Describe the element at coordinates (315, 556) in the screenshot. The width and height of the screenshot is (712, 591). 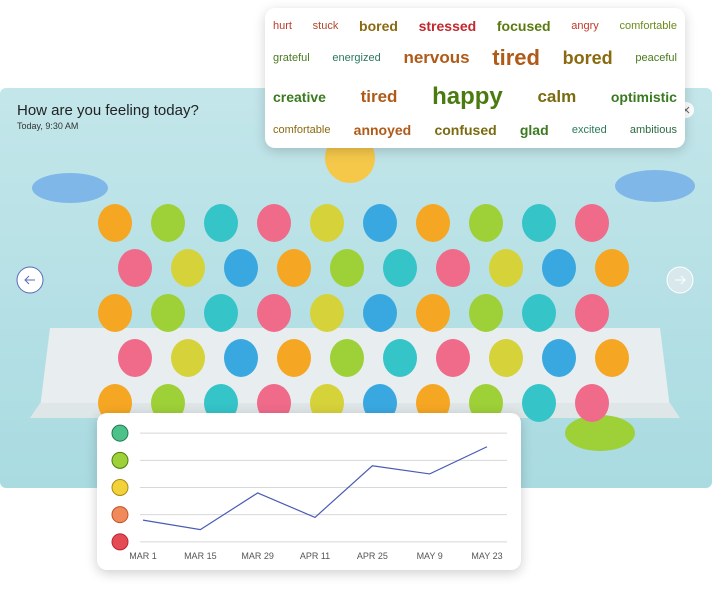
I see `x-tick-label: APR 11` at that location.